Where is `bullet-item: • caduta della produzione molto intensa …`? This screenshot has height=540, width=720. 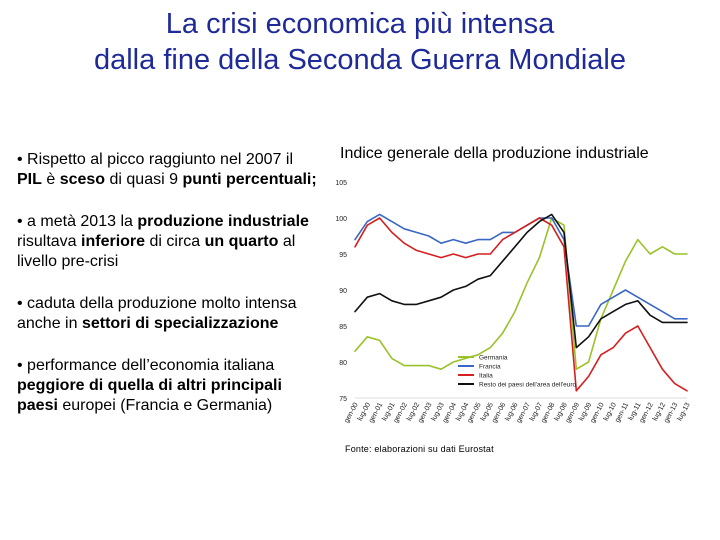 bullet-item: • caduta della produzione molto intensa … is located at coordinates (169, 314).